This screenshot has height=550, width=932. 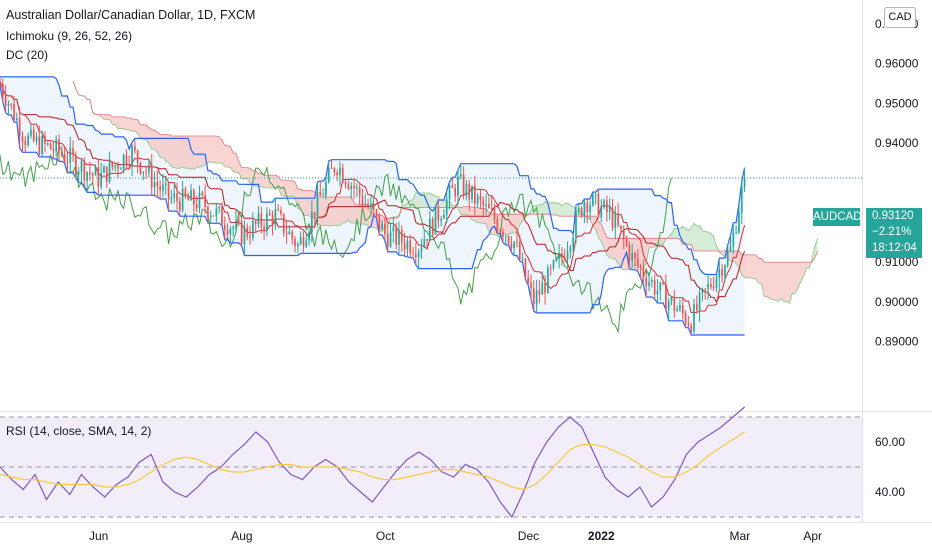 What do you see at coordinates (812, 536) in the screenshot?
I see `time-tick-label: Apr` at bounding box center [812, 536].